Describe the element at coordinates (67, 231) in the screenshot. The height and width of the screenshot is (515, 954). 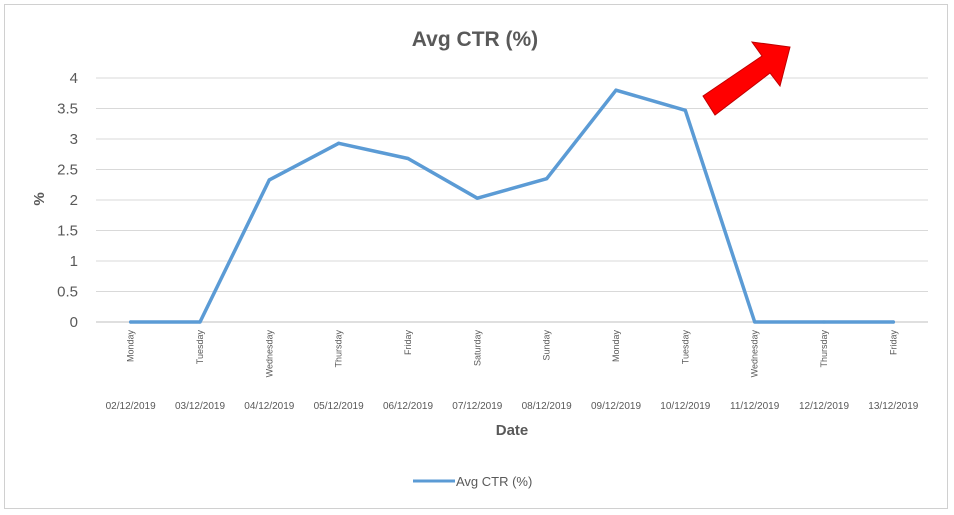
I see `y-tick-label: 1.5` at that location.